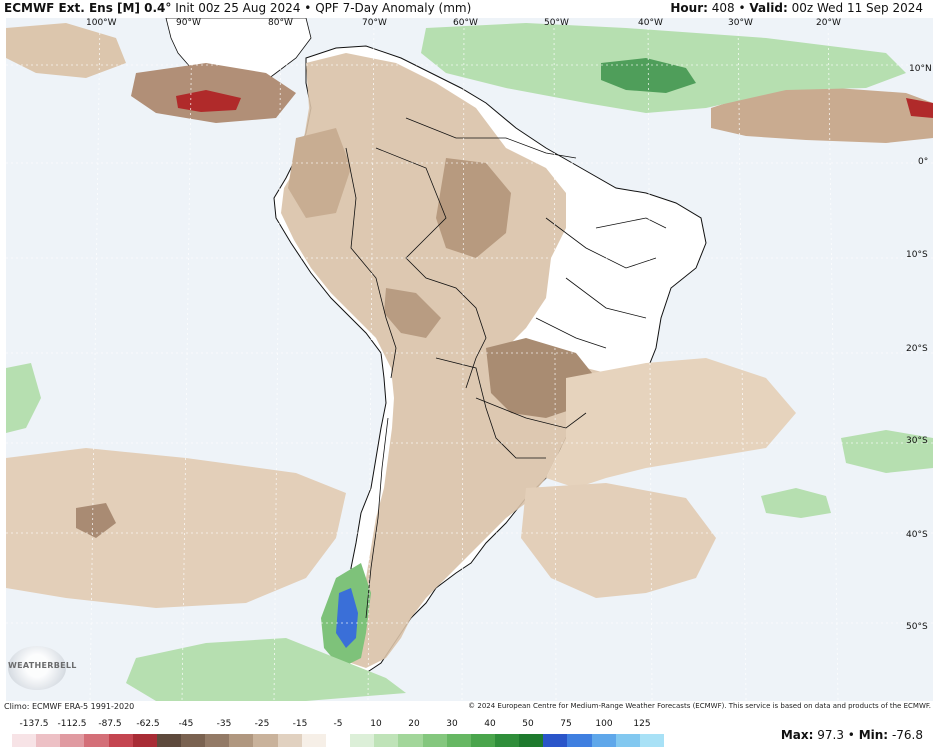  Describe the element at coordinates (452, 724) in the screenshot. I see `colorbar-label: 30` at that location.